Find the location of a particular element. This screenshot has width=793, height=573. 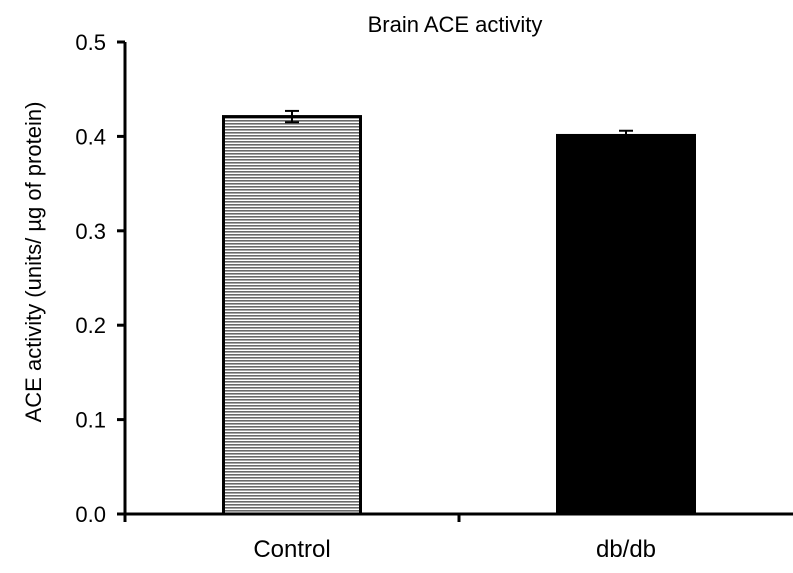

y-tick-label: 0.1 is located at coordinates (90, 420).